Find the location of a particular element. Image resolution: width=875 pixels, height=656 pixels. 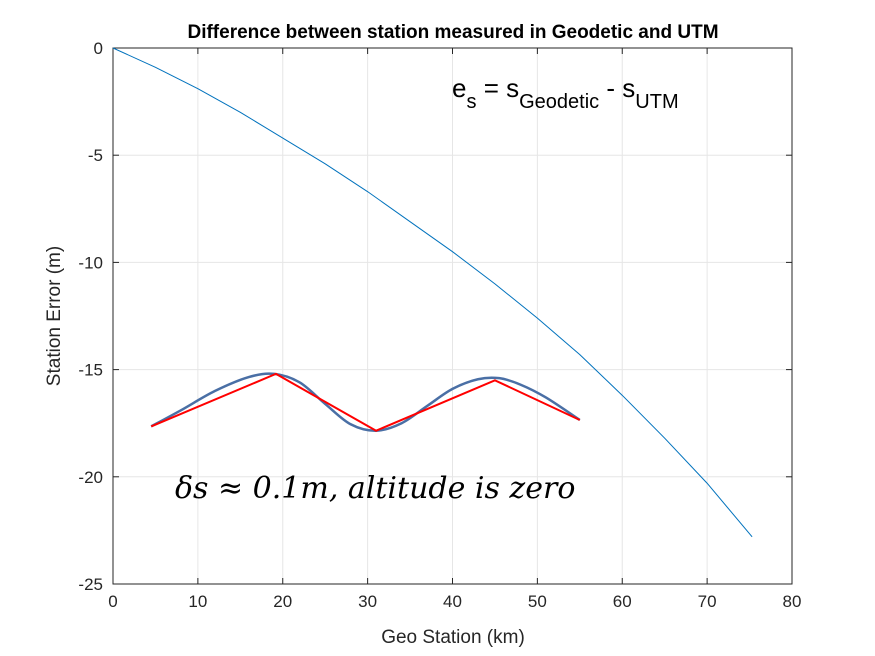

y-axis-label: Station Error (m) is located at coordinates (54, 316).